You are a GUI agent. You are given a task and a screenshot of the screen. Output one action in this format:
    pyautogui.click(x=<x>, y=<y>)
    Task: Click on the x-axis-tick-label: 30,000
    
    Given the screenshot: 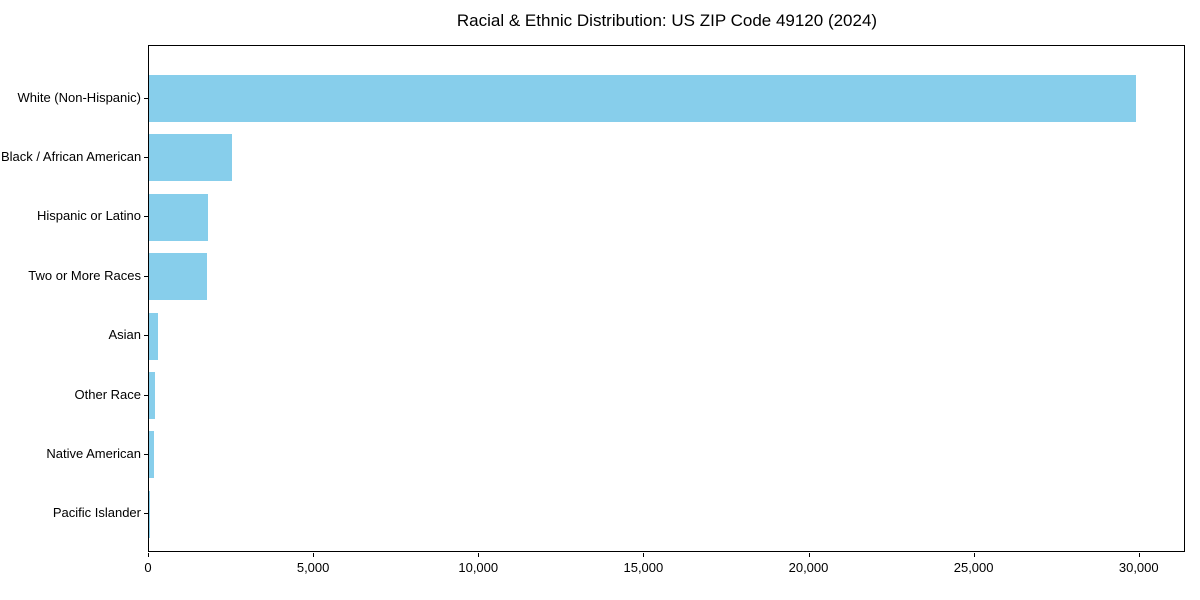 What is the action you would take?
    pyautogui.click(x=1138, y=567)
    